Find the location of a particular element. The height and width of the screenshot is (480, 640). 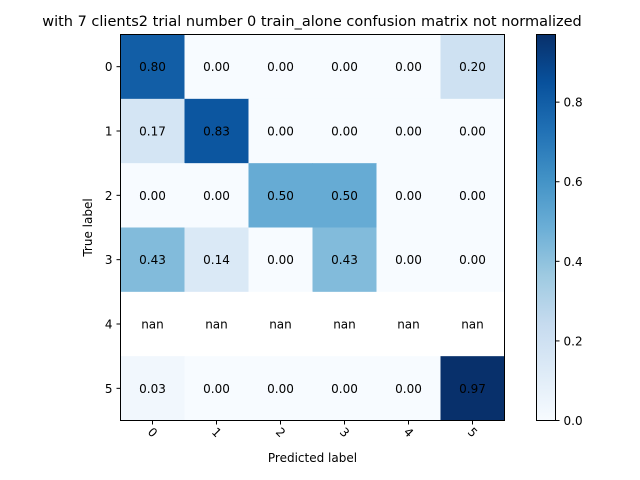

colorbar-tick-label: 0.0 is located at coordinates (573, 421).